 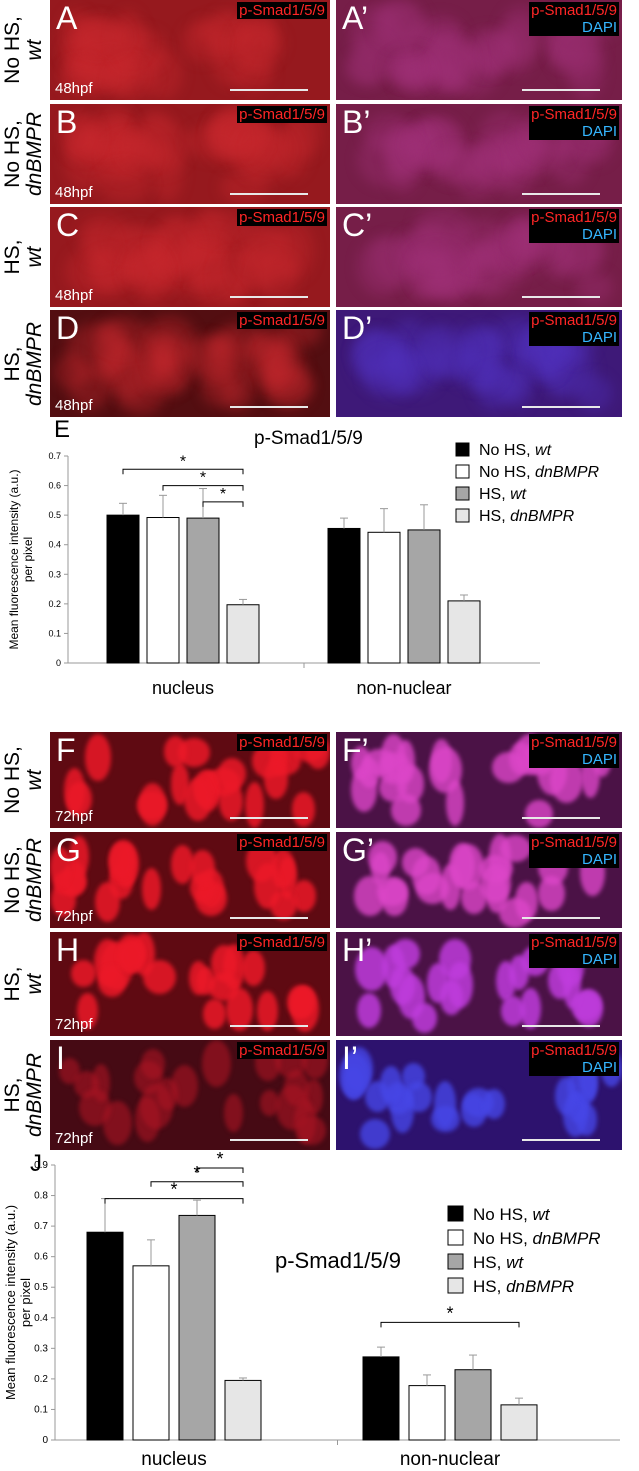 I want to click on x-category-label: nucleus, so click(x=174, y=1459).